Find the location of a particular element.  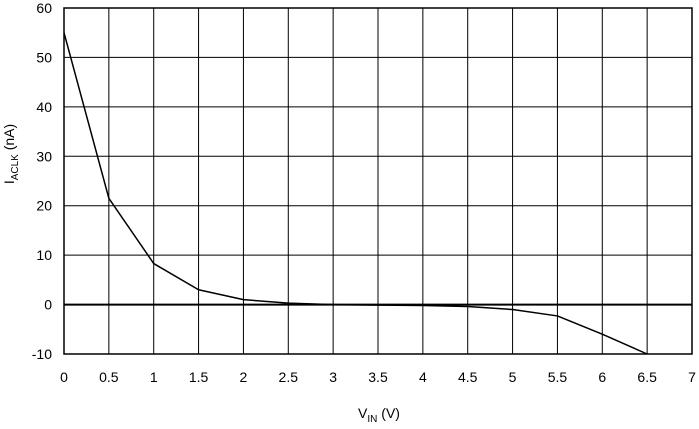

y-axis-label-sub: ACLK is located at coordinates (15, 167).